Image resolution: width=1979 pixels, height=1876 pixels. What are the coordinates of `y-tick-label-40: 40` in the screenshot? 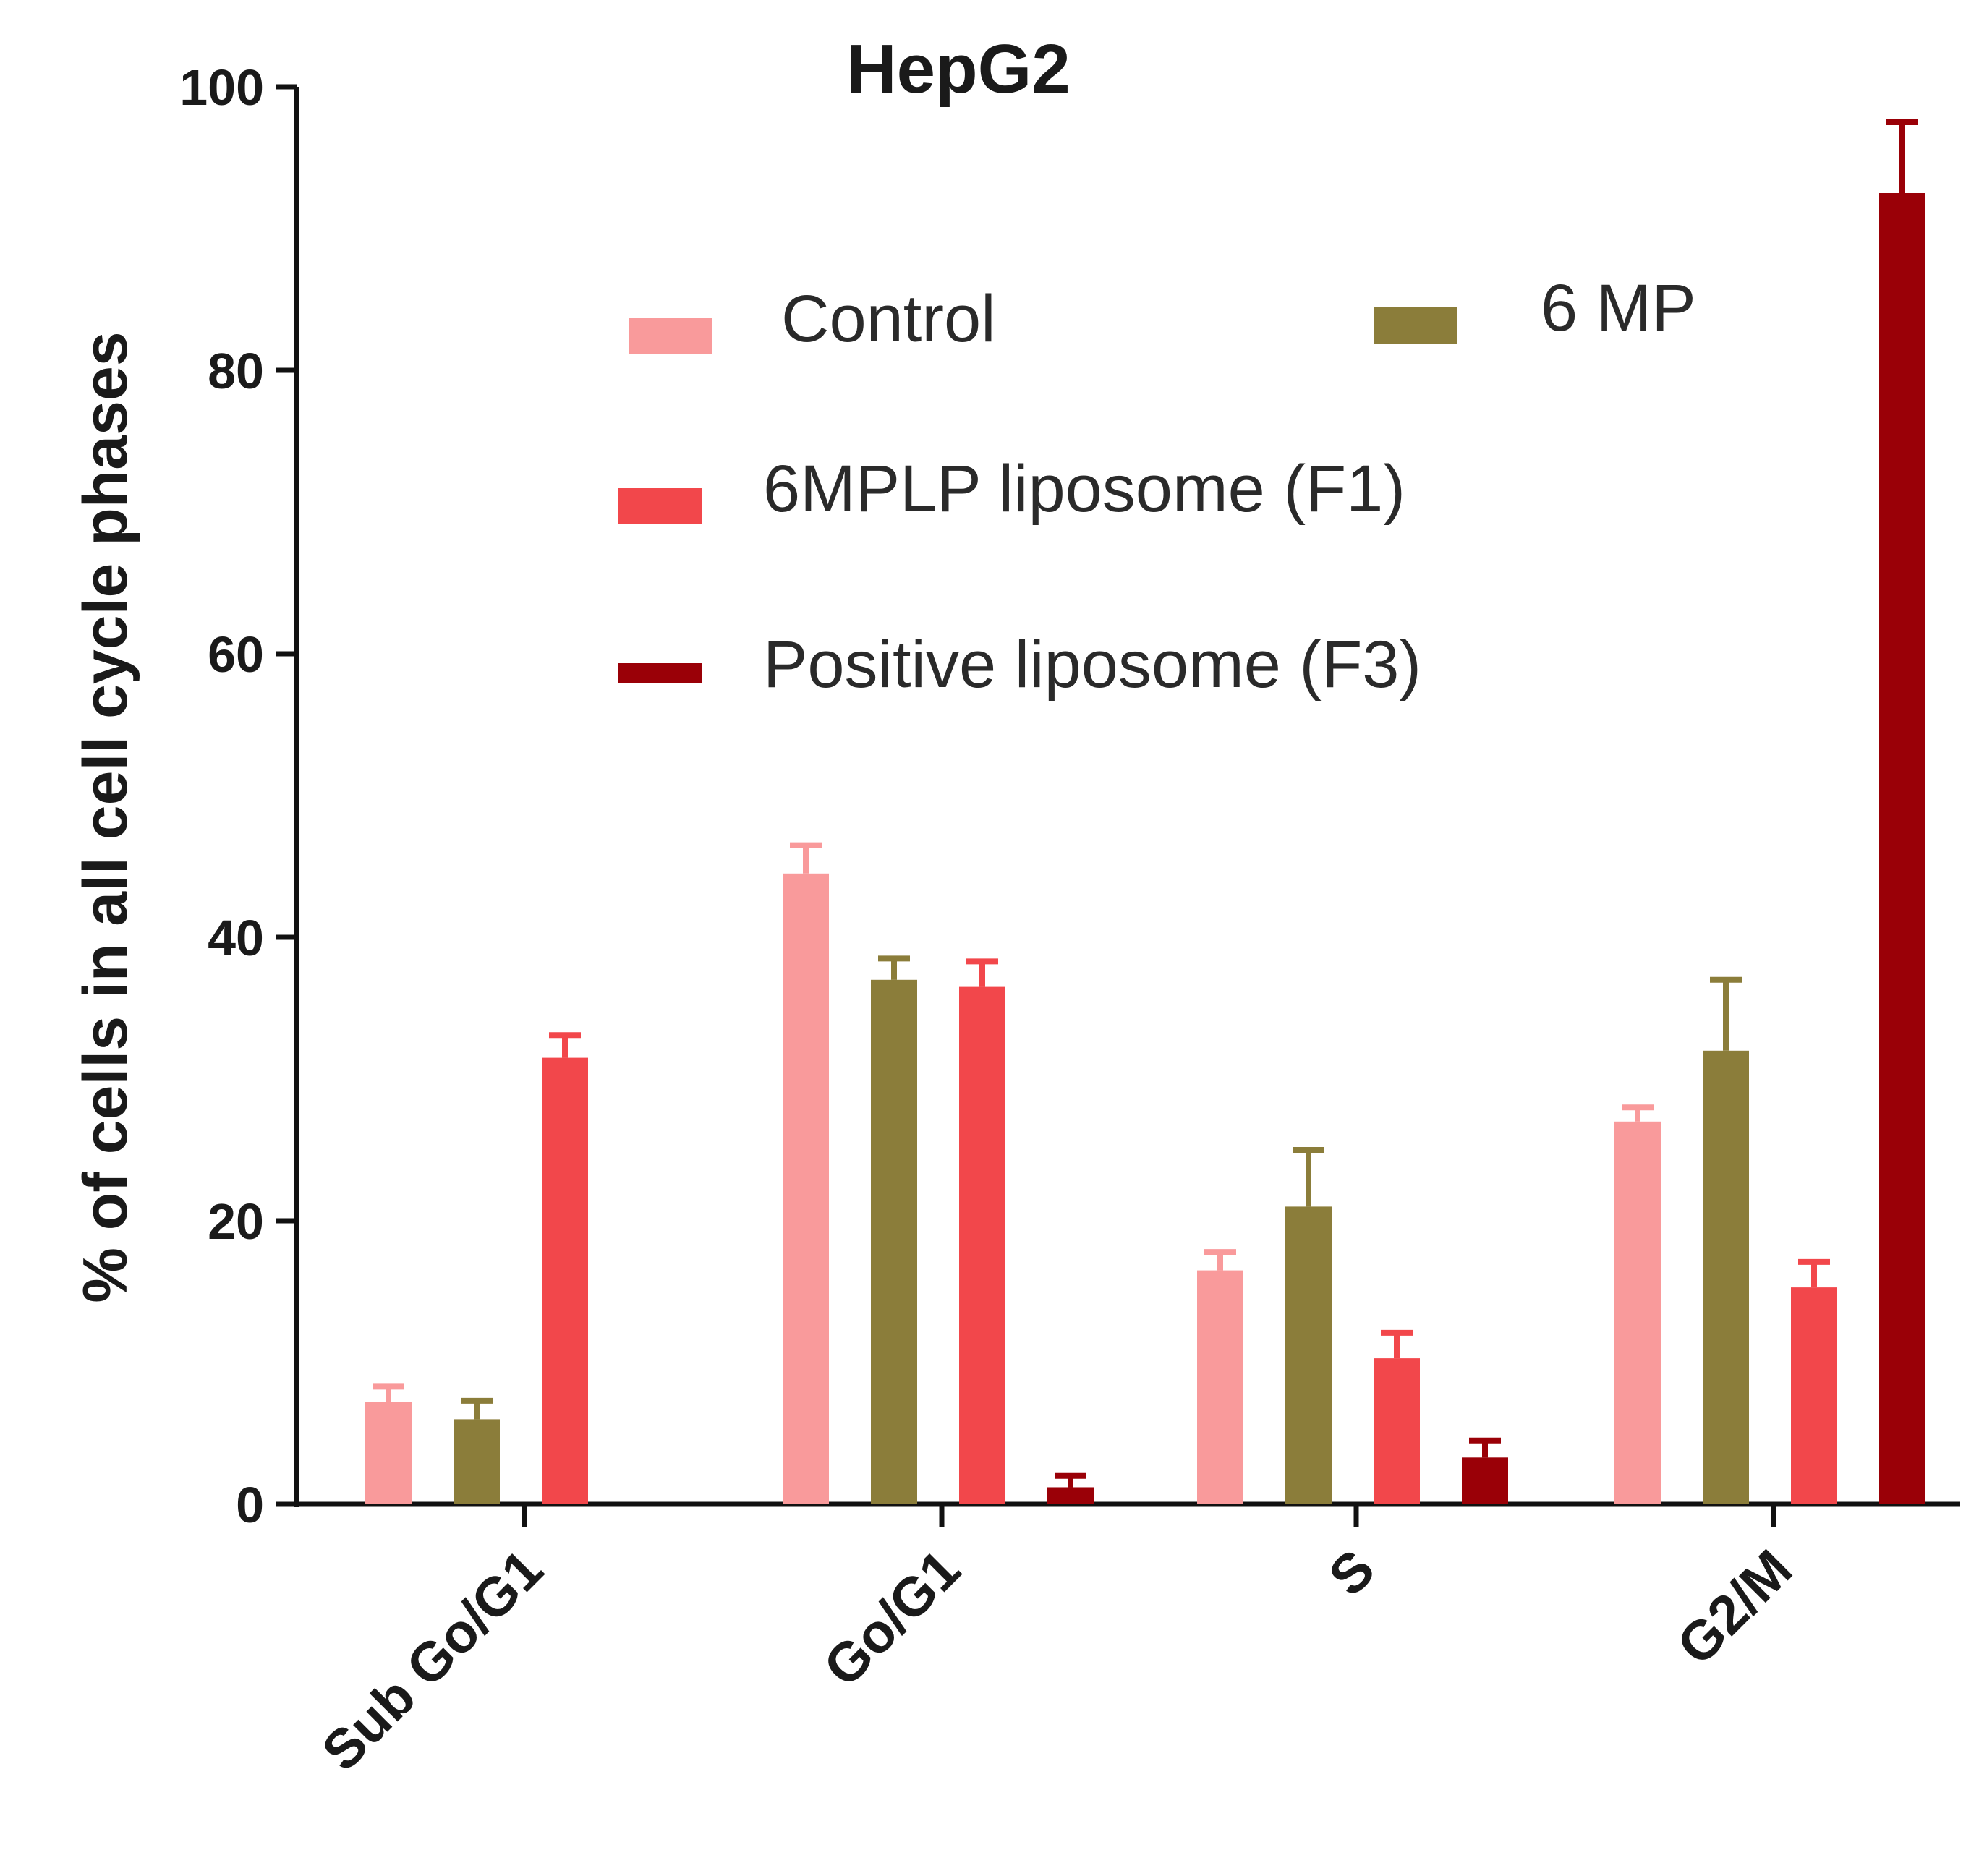 It's located at (236, 938).